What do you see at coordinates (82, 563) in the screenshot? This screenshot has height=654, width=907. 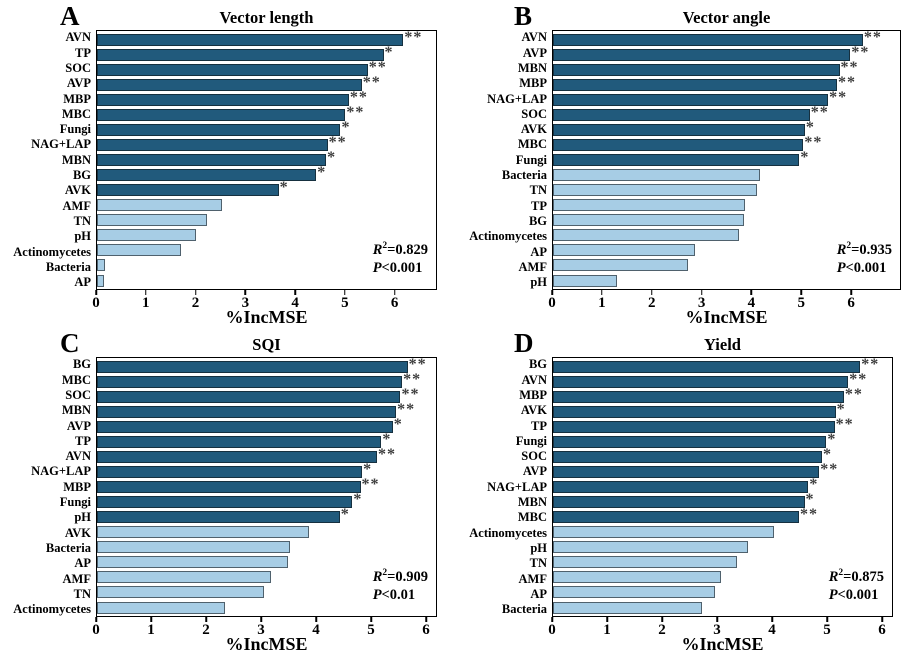 I see `y-axis-label-AP: AP` at bounding box center [82, 563].